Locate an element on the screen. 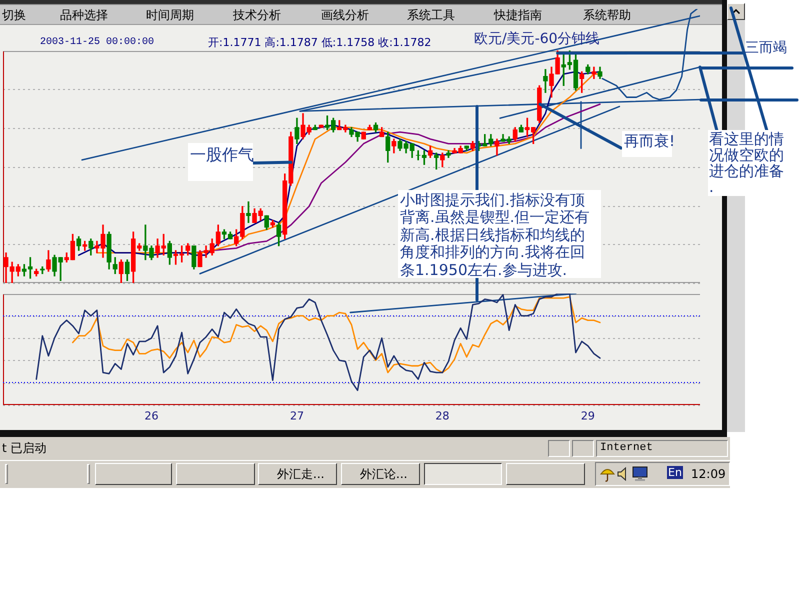 The height and width of the screenshot is (600, 800). text: 开:1.1771 高:1.1787 低:1.1758 收:1.1782 is located at coordinates (320, 43).